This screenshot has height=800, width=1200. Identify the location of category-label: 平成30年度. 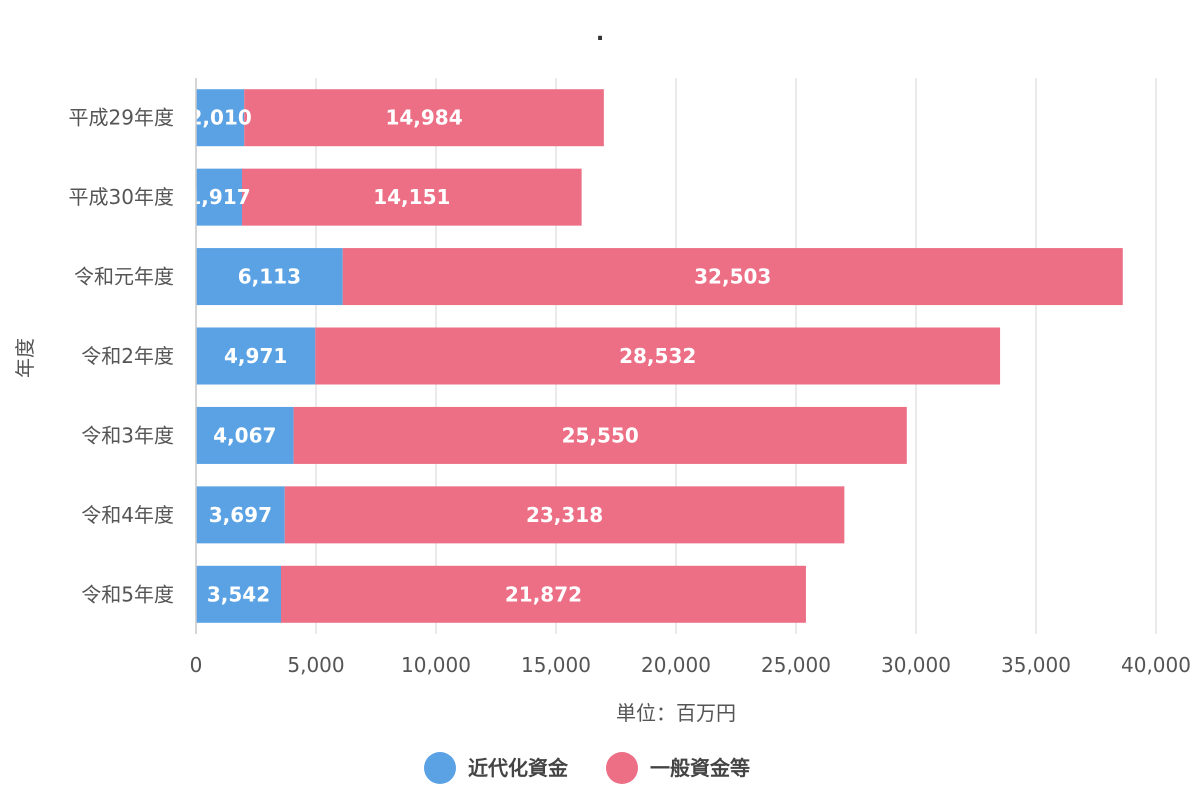
(121, 197).